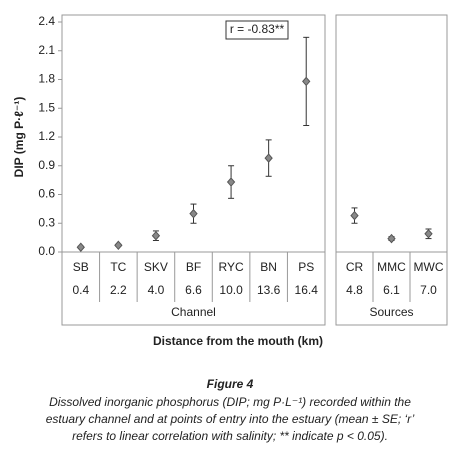 This screenshot has width=461, height=460. Describe the element at coordinates (46, 21) in the screenshot. I see `y-tick-label: 2.4` at that location.